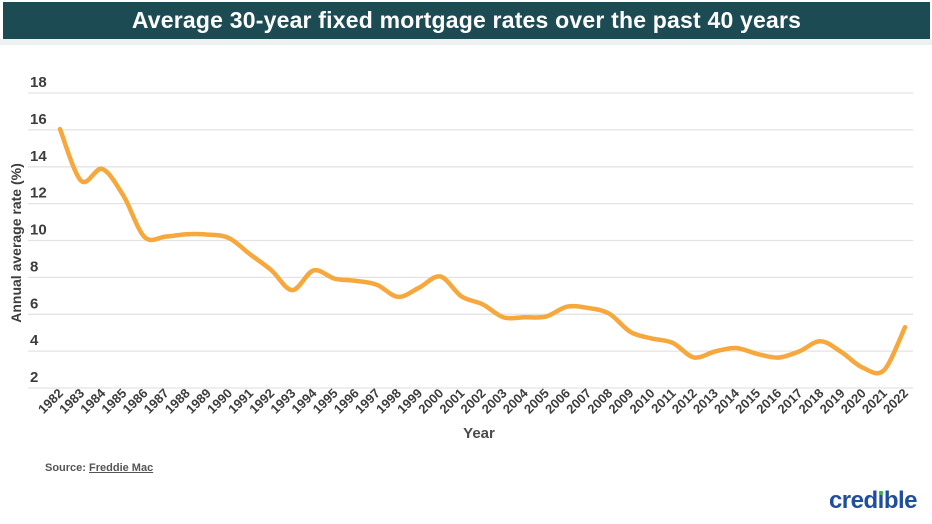  What do you see at coordinates (853, 500) in the screenshot?
I see `logo-text-pre: cred` at bounding box center [853, 500].